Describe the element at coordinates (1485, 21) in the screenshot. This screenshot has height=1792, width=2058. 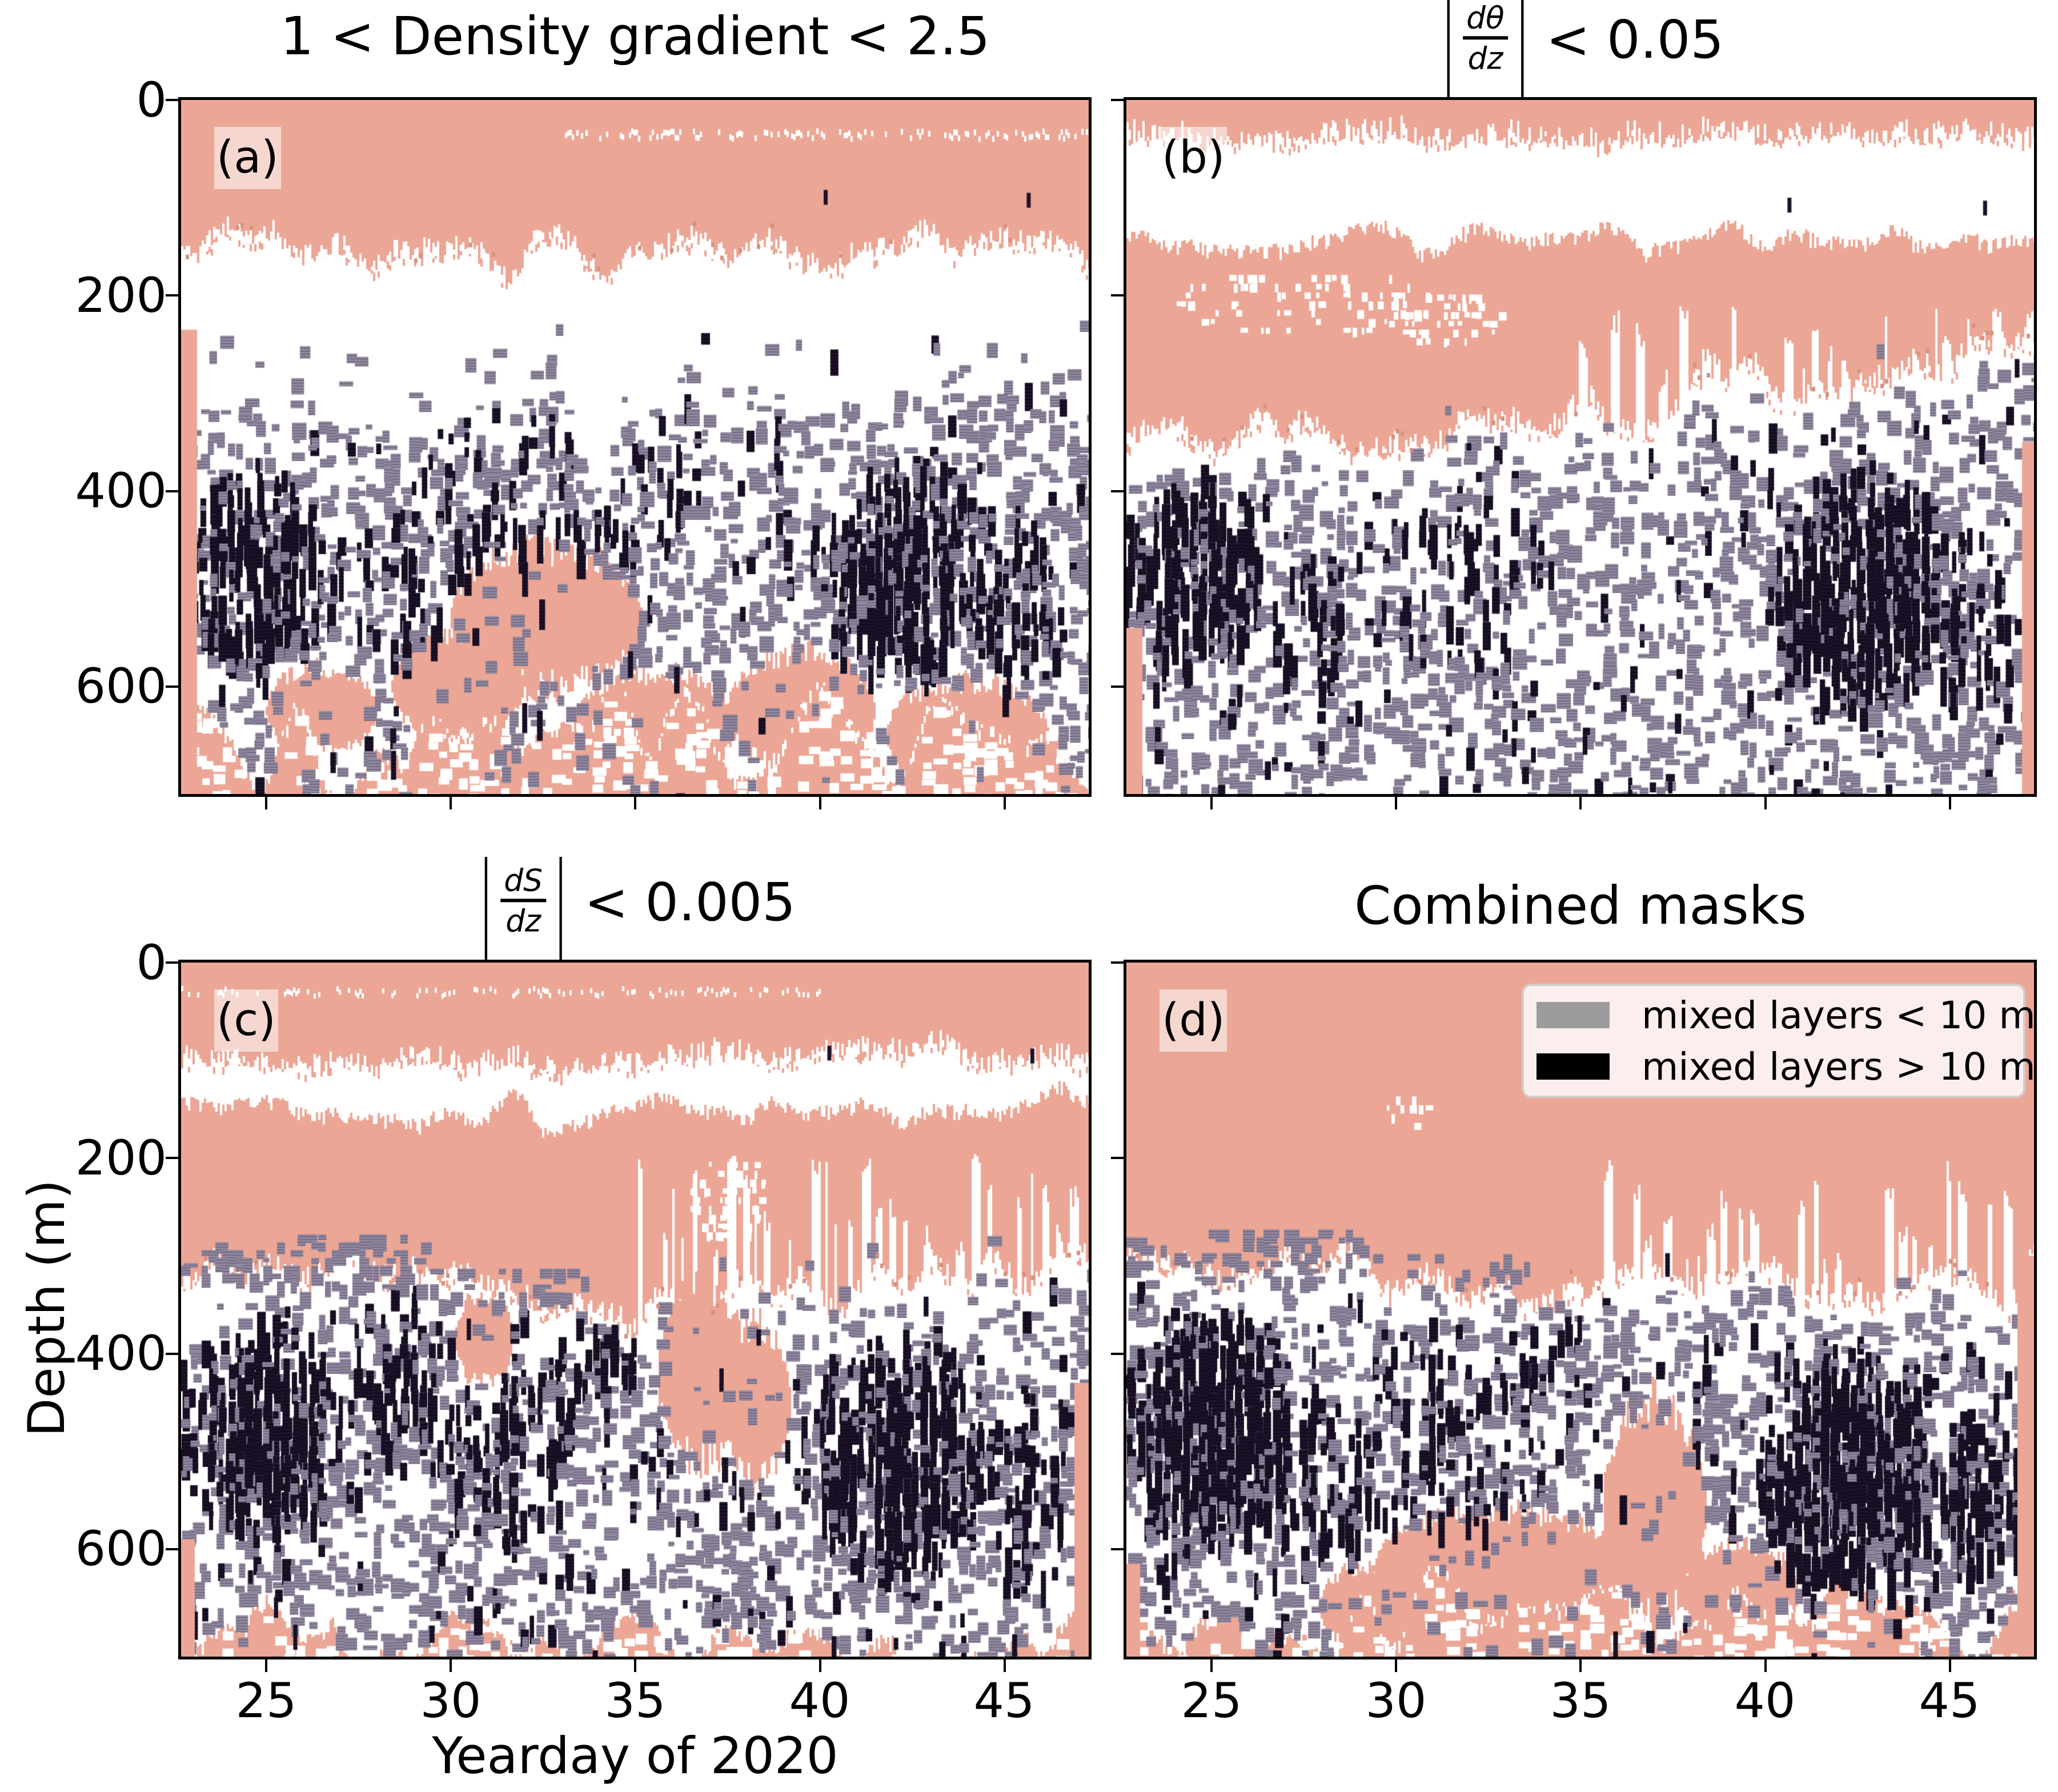
I see `fraction-numerator: dθ` at that location.